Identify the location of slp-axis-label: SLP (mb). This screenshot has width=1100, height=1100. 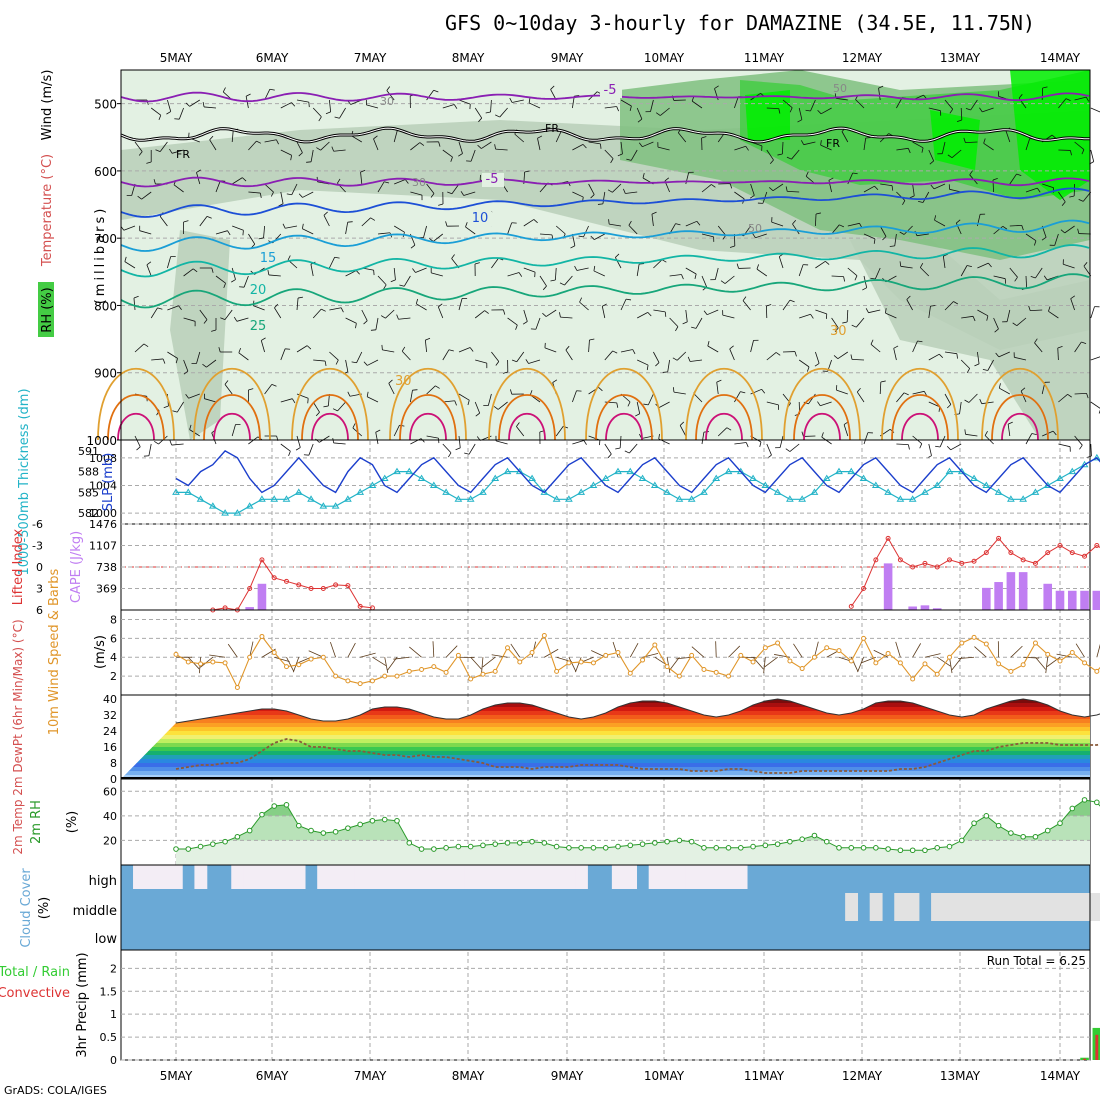
(108, 482).